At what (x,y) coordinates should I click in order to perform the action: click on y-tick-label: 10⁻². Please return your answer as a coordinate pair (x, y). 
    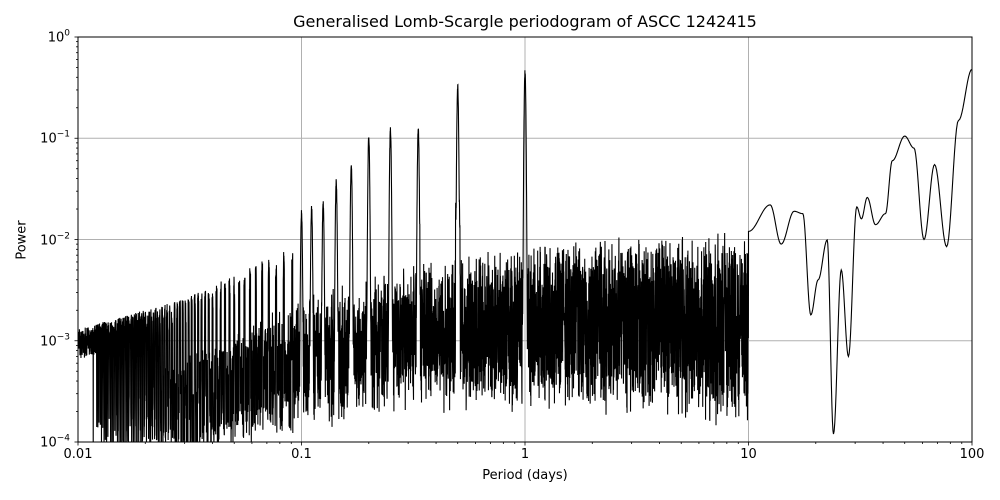
    Looking at the image, I should click on (55, 239).